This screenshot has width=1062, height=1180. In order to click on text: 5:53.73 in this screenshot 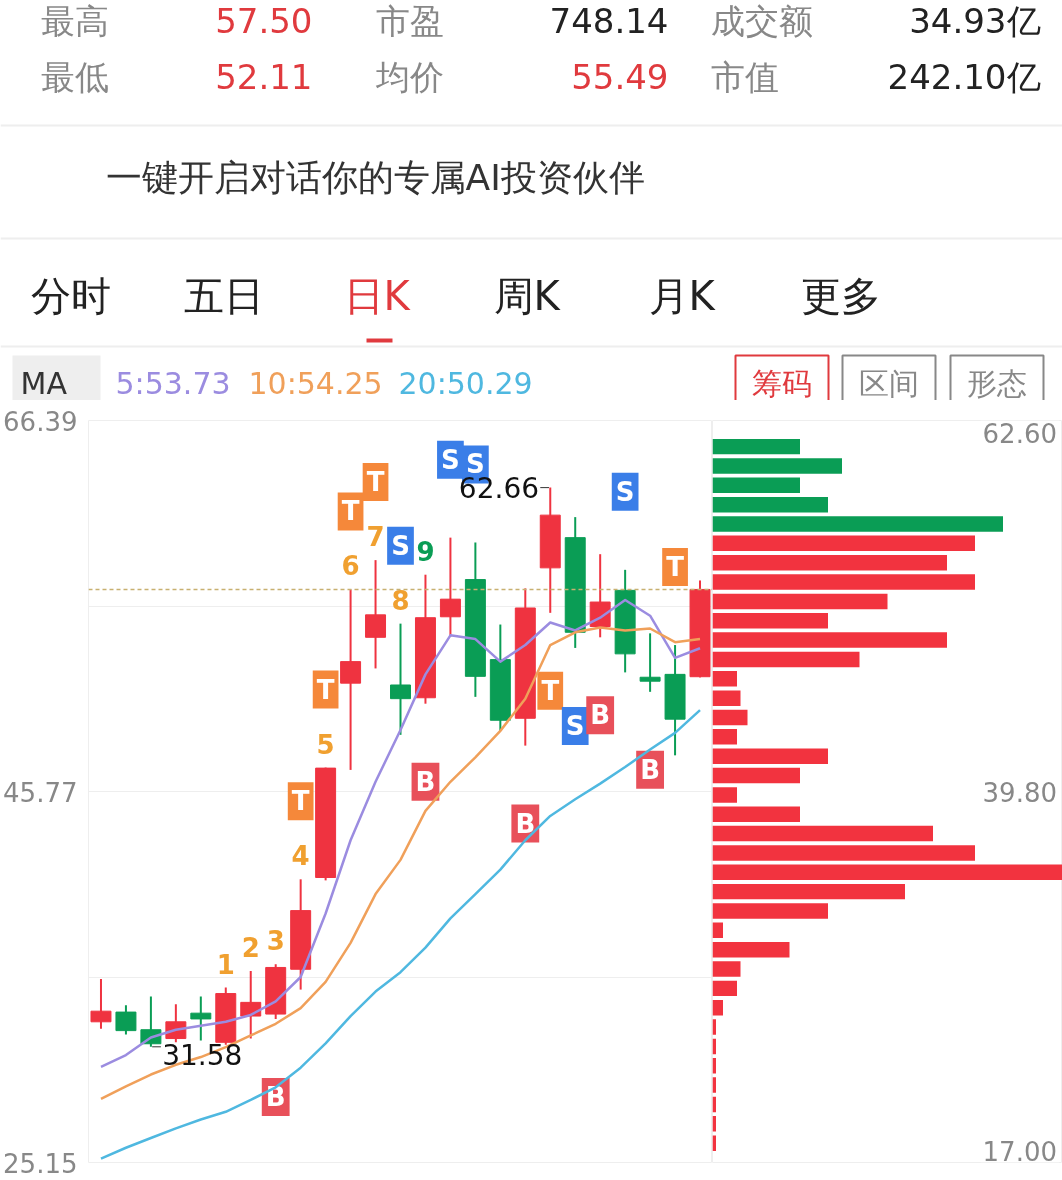, I will do `click(173, 383)`.